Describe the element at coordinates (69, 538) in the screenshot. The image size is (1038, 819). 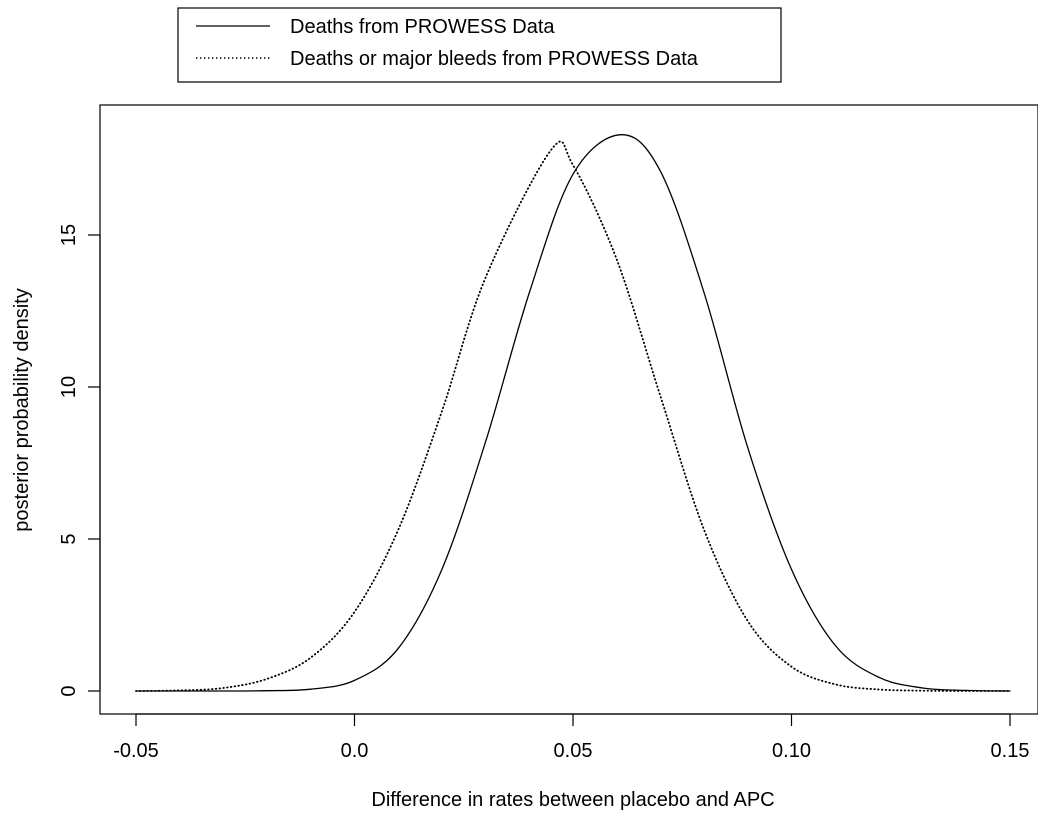
I see `y-tick-label: 5` at that location.